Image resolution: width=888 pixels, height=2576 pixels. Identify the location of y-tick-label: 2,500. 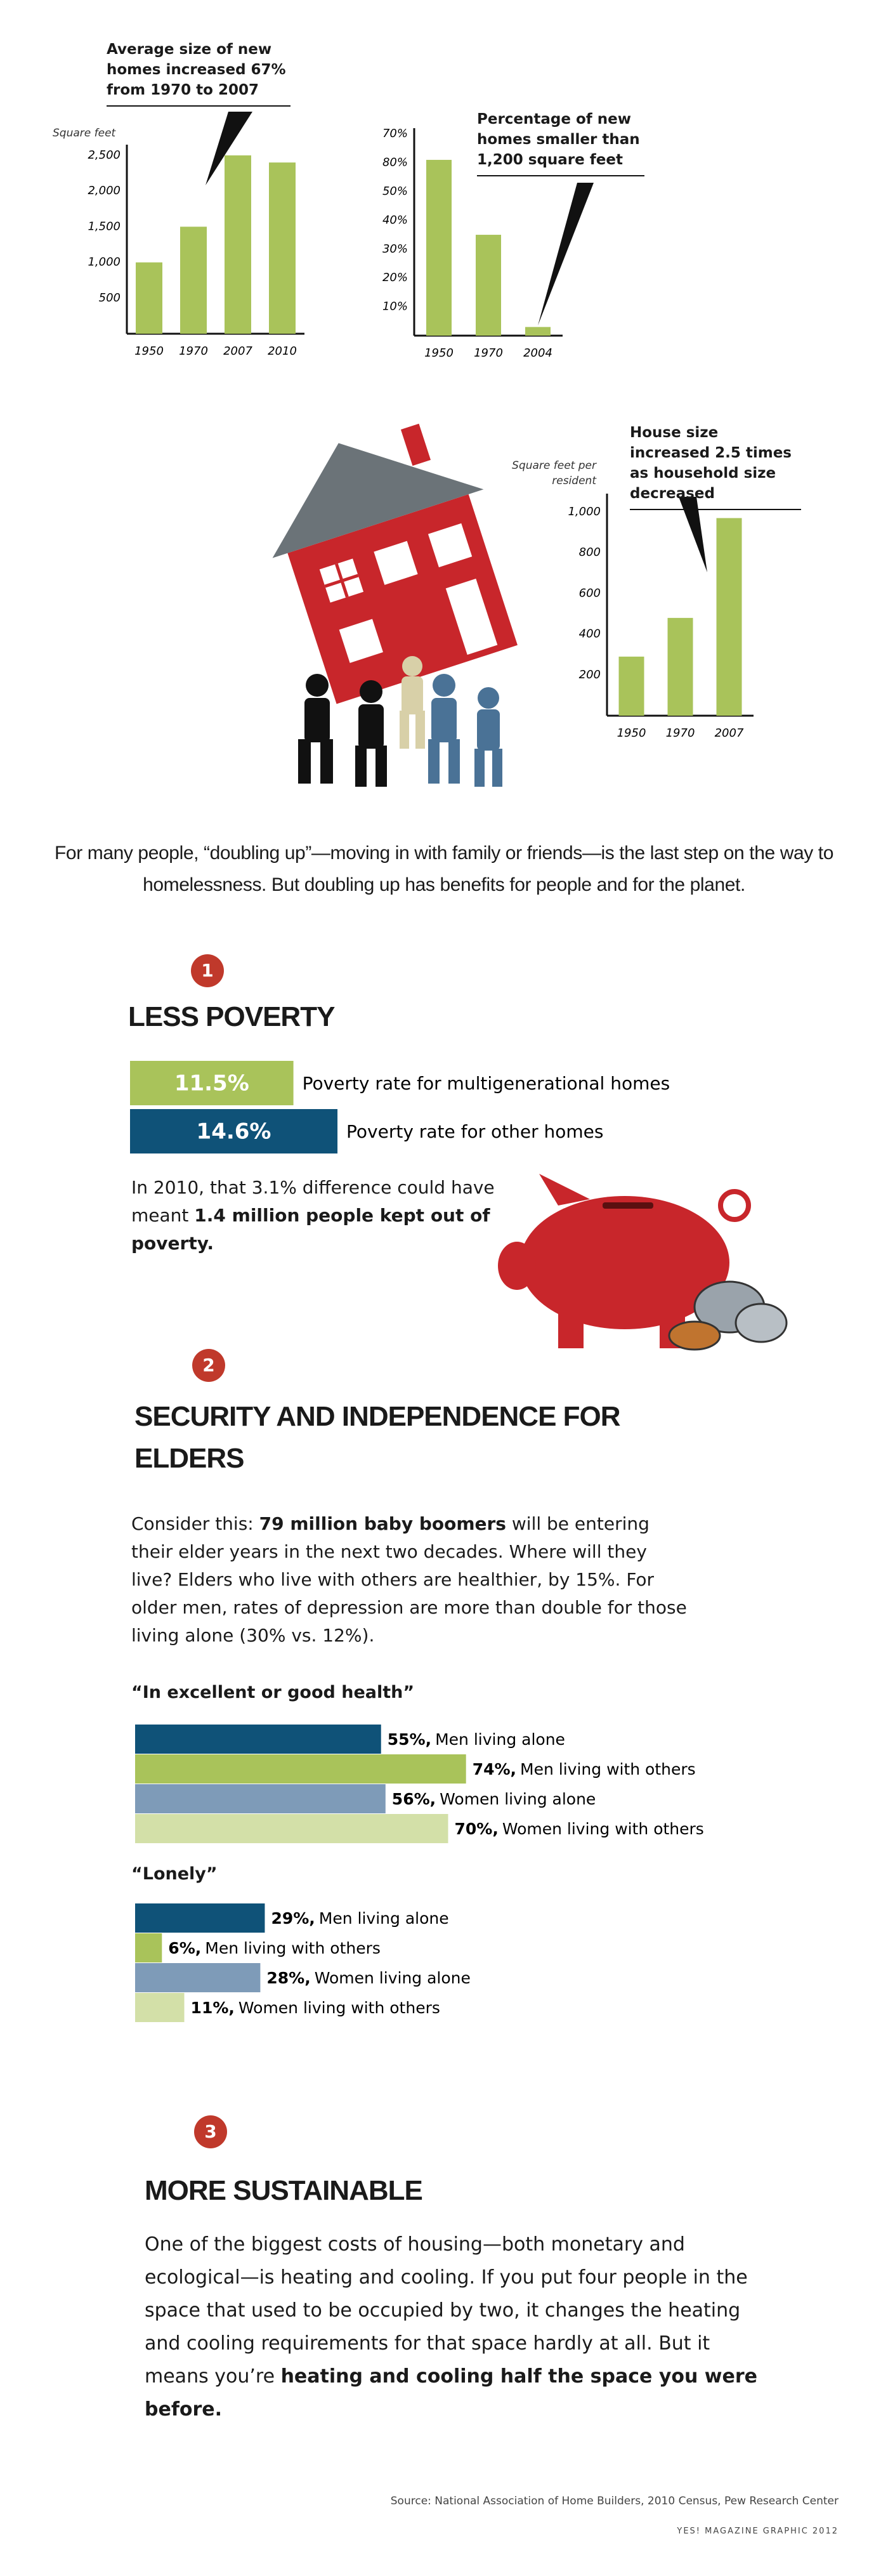
(104, 155).